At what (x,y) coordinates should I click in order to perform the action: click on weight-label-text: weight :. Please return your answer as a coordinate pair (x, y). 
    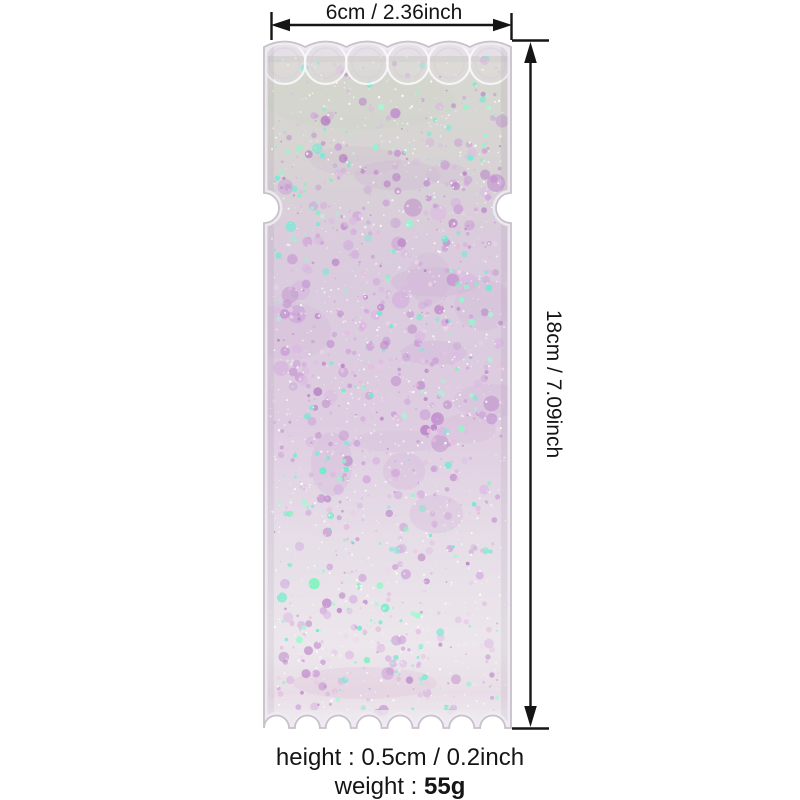
    Looking at the image, I should click on (379, 786).